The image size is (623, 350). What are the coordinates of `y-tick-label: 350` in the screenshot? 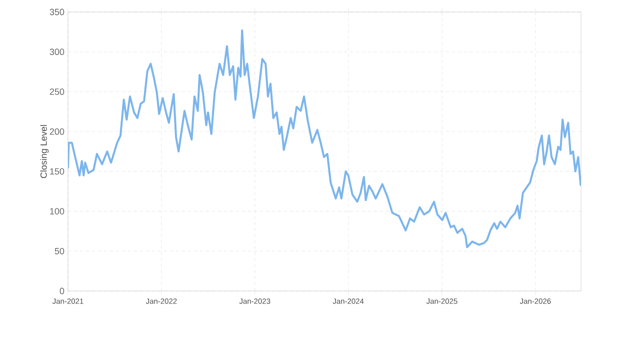 It's located at (57, 12).